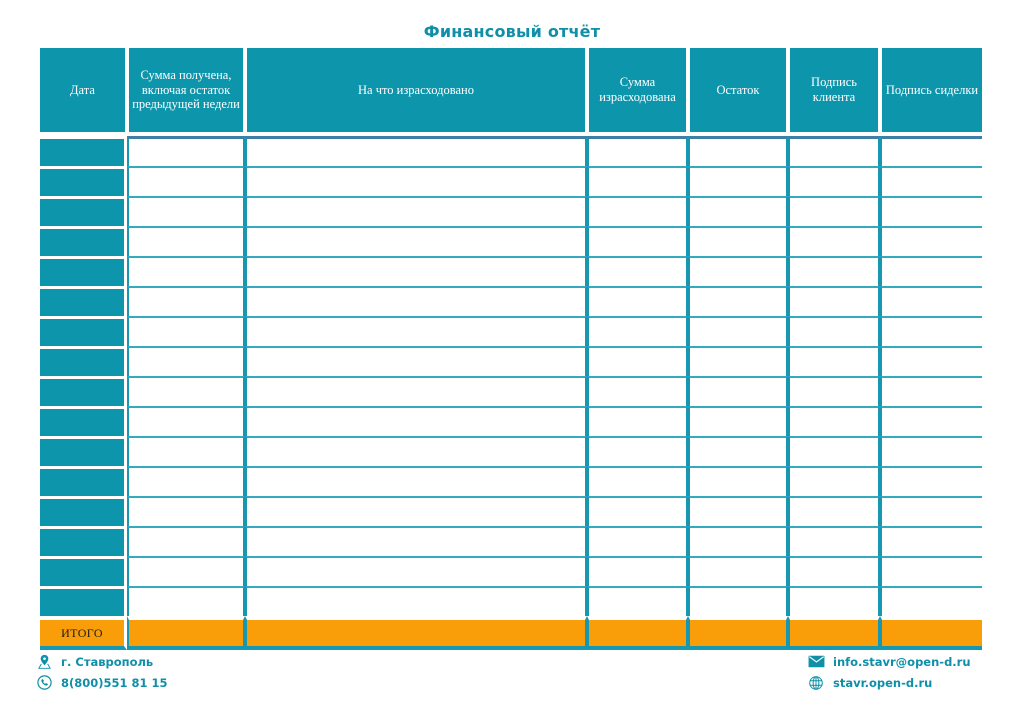 The height and width of the screenshot is (717, 1024). I want to click on total-cell-sign-client, so click(834, 633).